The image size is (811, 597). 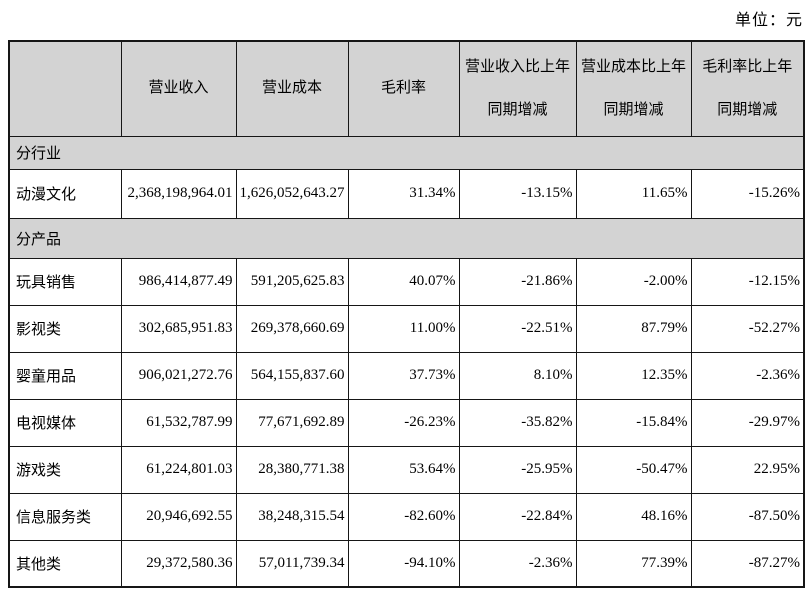 I want to click on margin-cell: 31.34%, so click(x=403, y=193).